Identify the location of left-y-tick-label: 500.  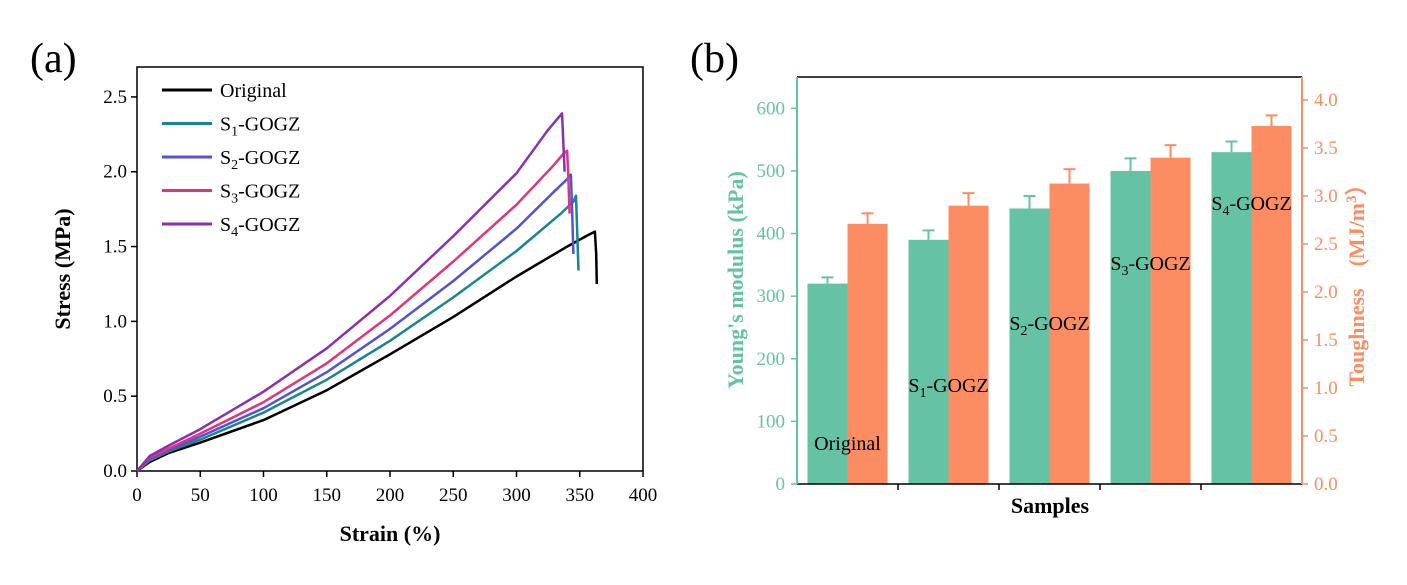
(771, 171).